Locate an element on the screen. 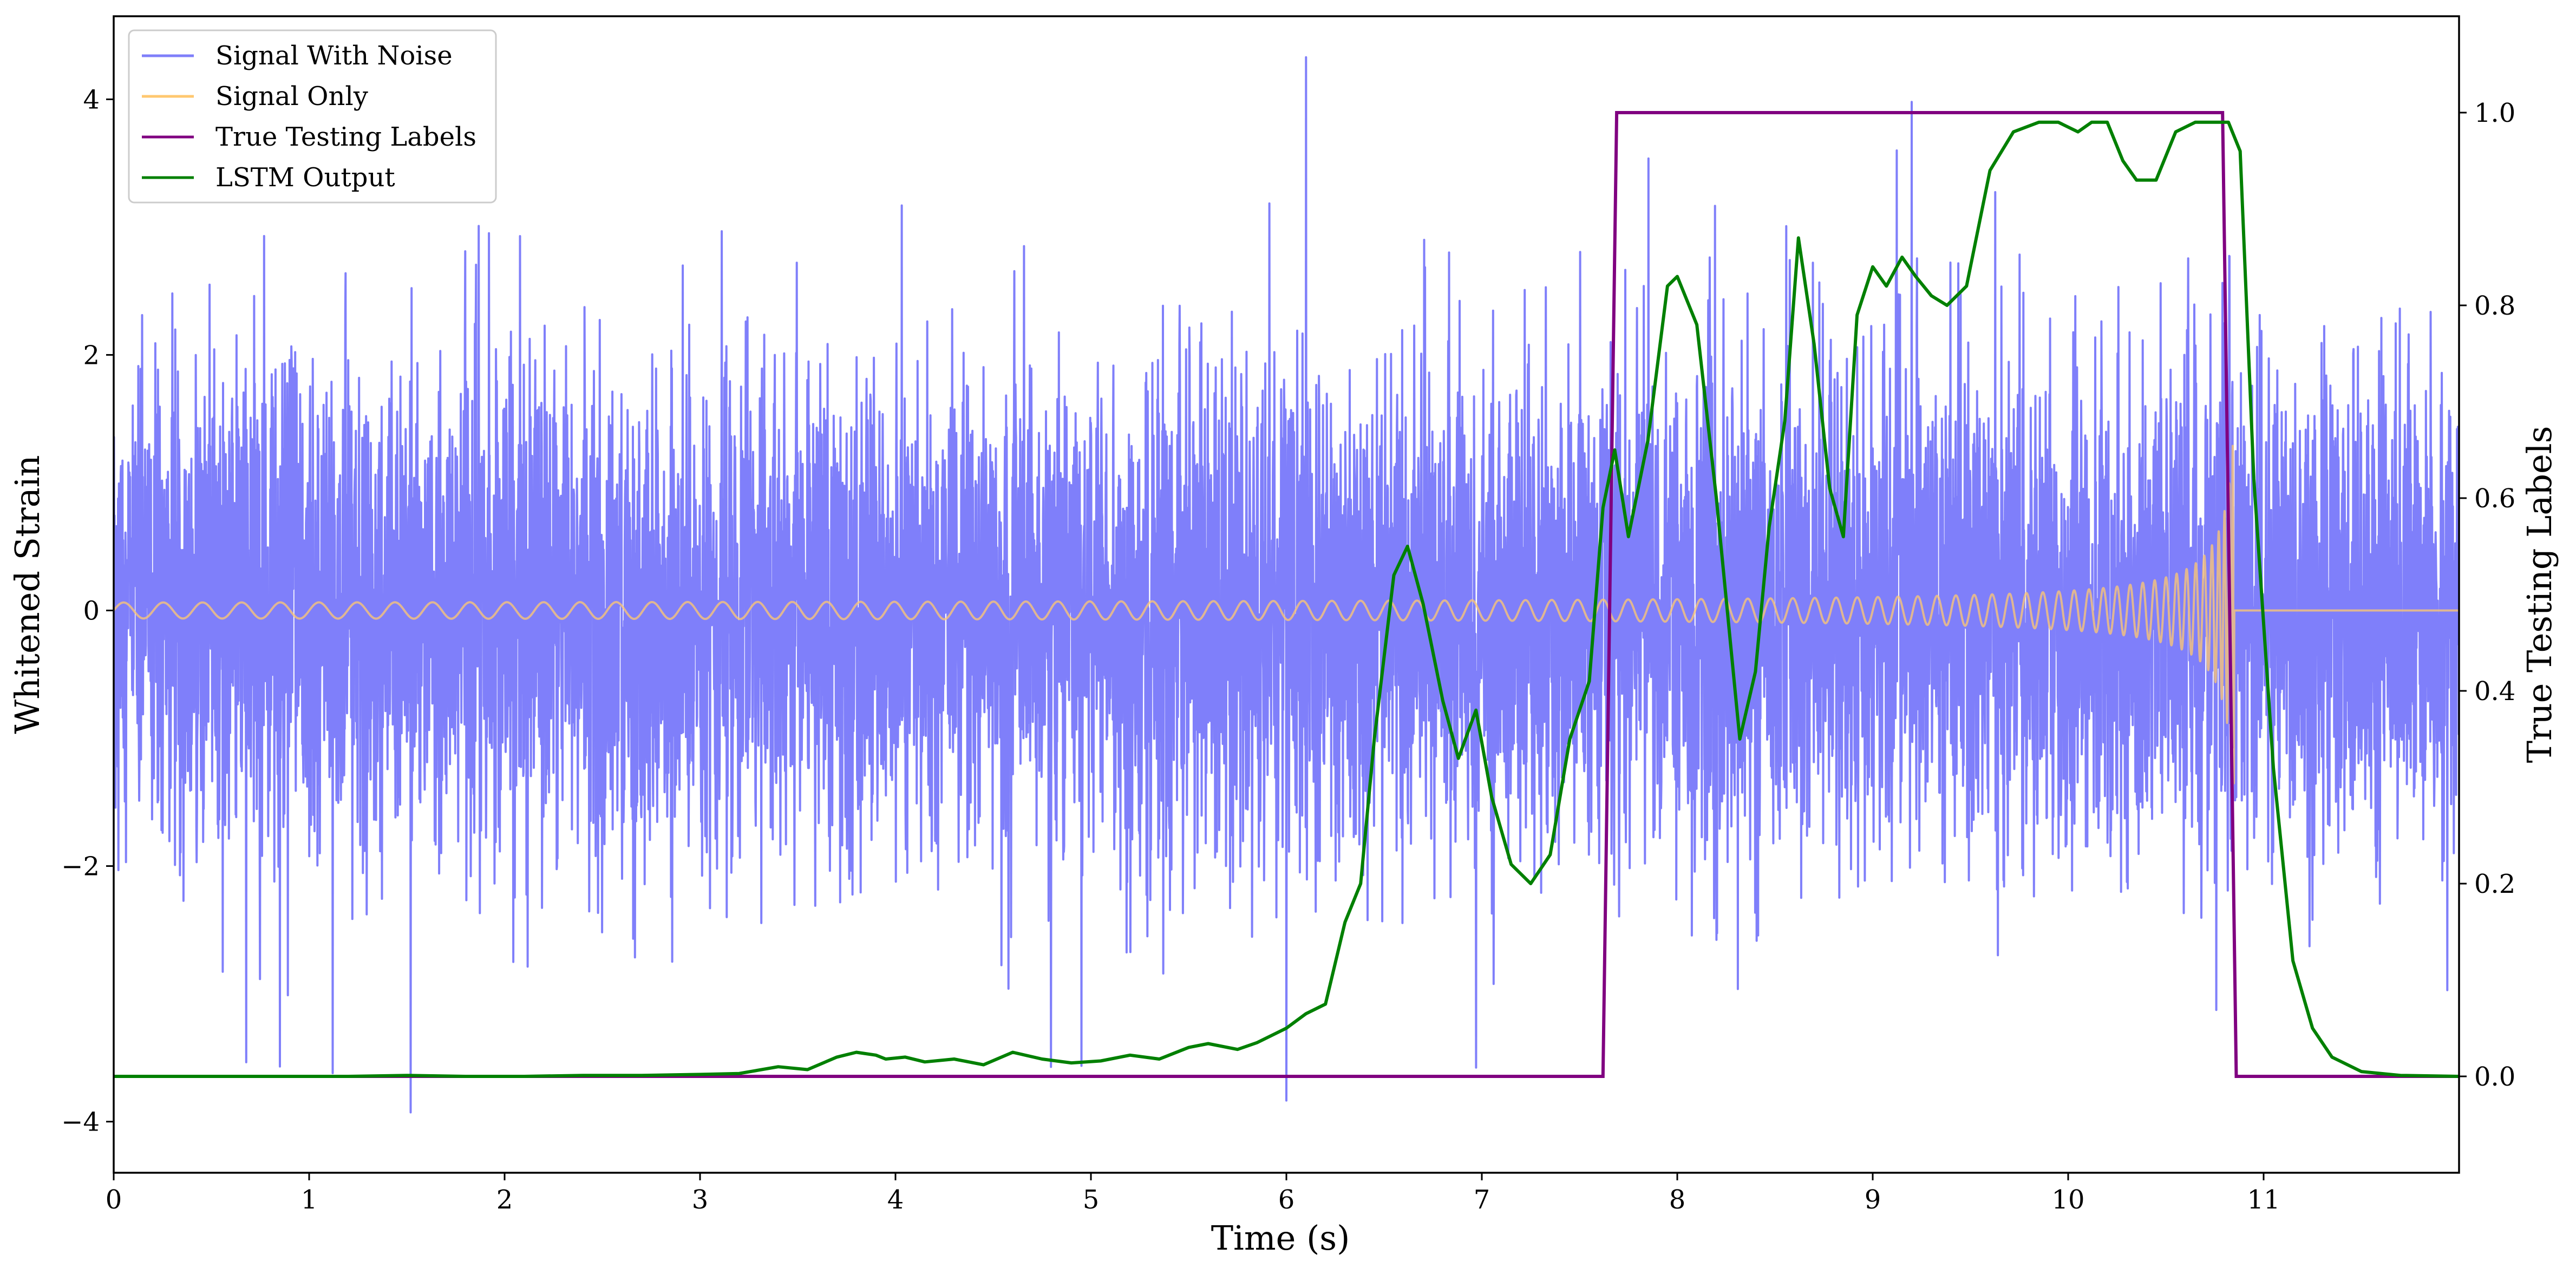  x-tick-label: 3 is located at coordinates (700, 1200).